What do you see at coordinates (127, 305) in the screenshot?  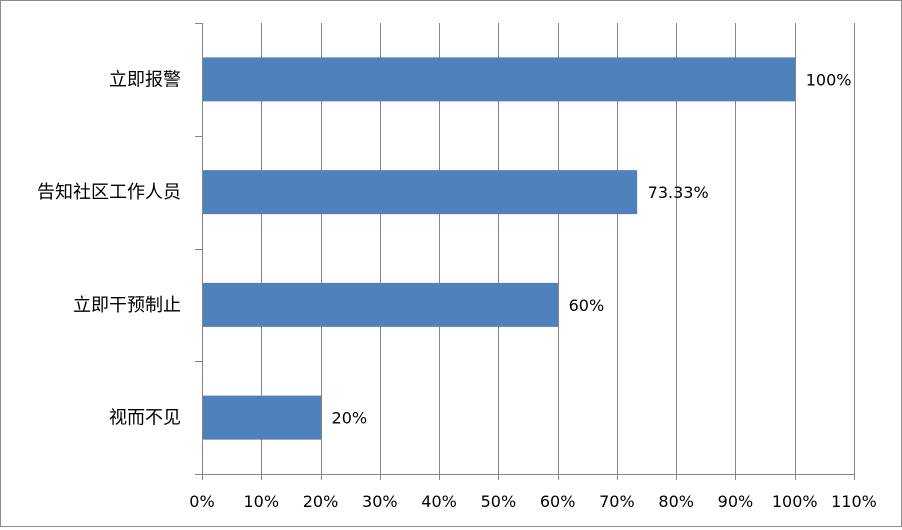 I see `category-label: 立即干预制止` at bounding box center [127, 305].